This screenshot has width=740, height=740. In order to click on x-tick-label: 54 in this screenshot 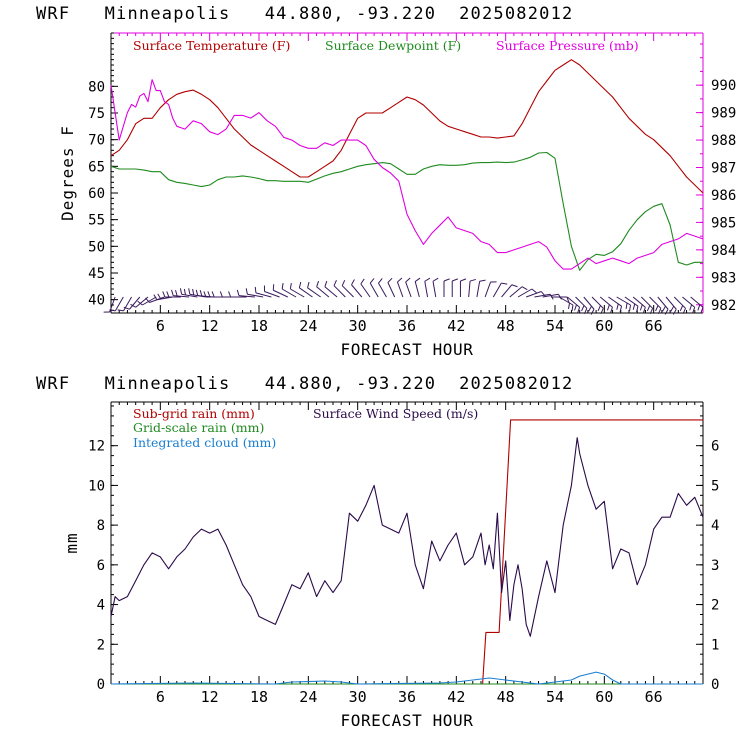, I will do `click(555, 326)`.